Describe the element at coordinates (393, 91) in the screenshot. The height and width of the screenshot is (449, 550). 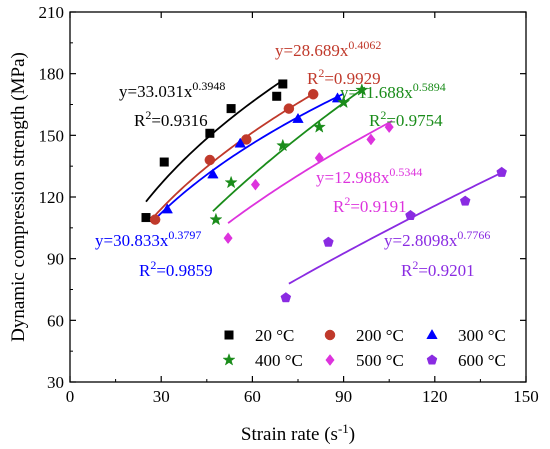
I see `fit-equation-3: y=11.688x0.5894` at that location.